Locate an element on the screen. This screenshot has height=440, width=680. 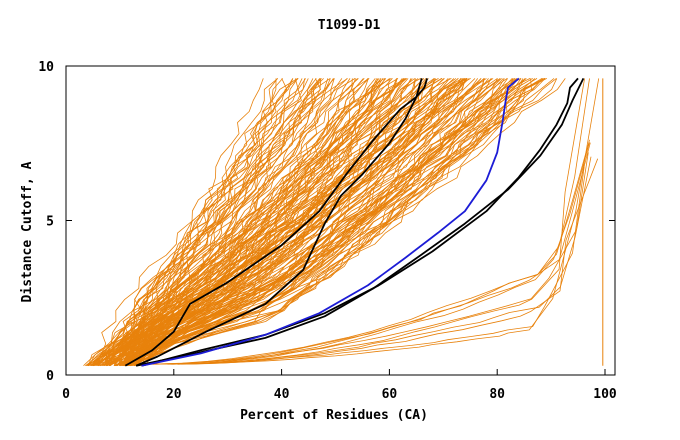
x-axis: 0 20 40 60 80 100 is located at coordinates (339, 385).